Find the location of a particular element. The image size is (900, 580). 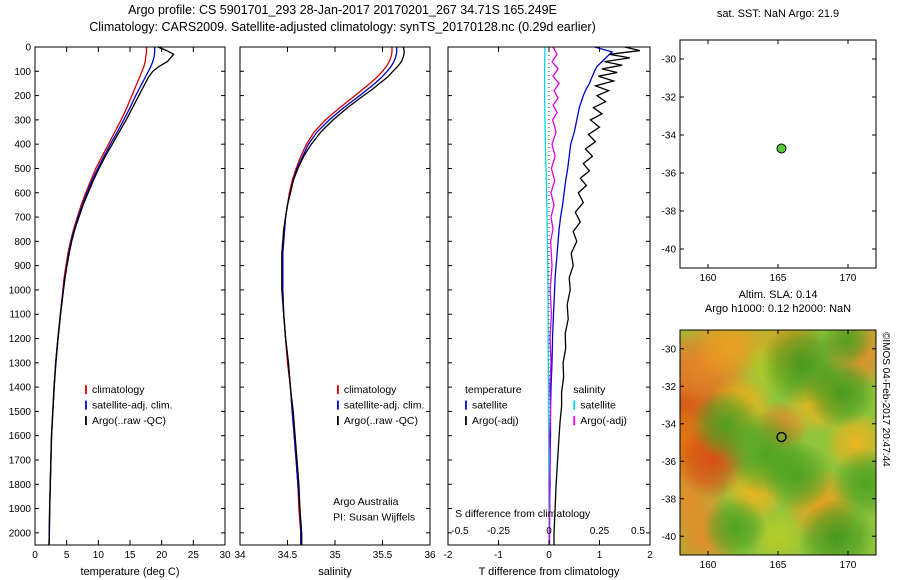

depth-tick-label: 1300 is located at coordinates (20, 363).